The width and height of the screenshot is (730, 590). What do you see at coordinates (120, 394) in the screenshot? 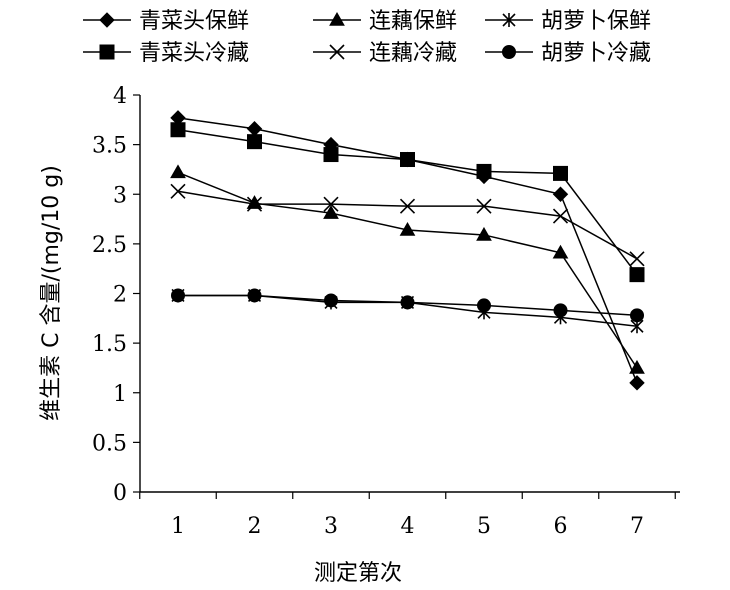
I see `y-tick-label: 1` at bounding box center [120, 394].